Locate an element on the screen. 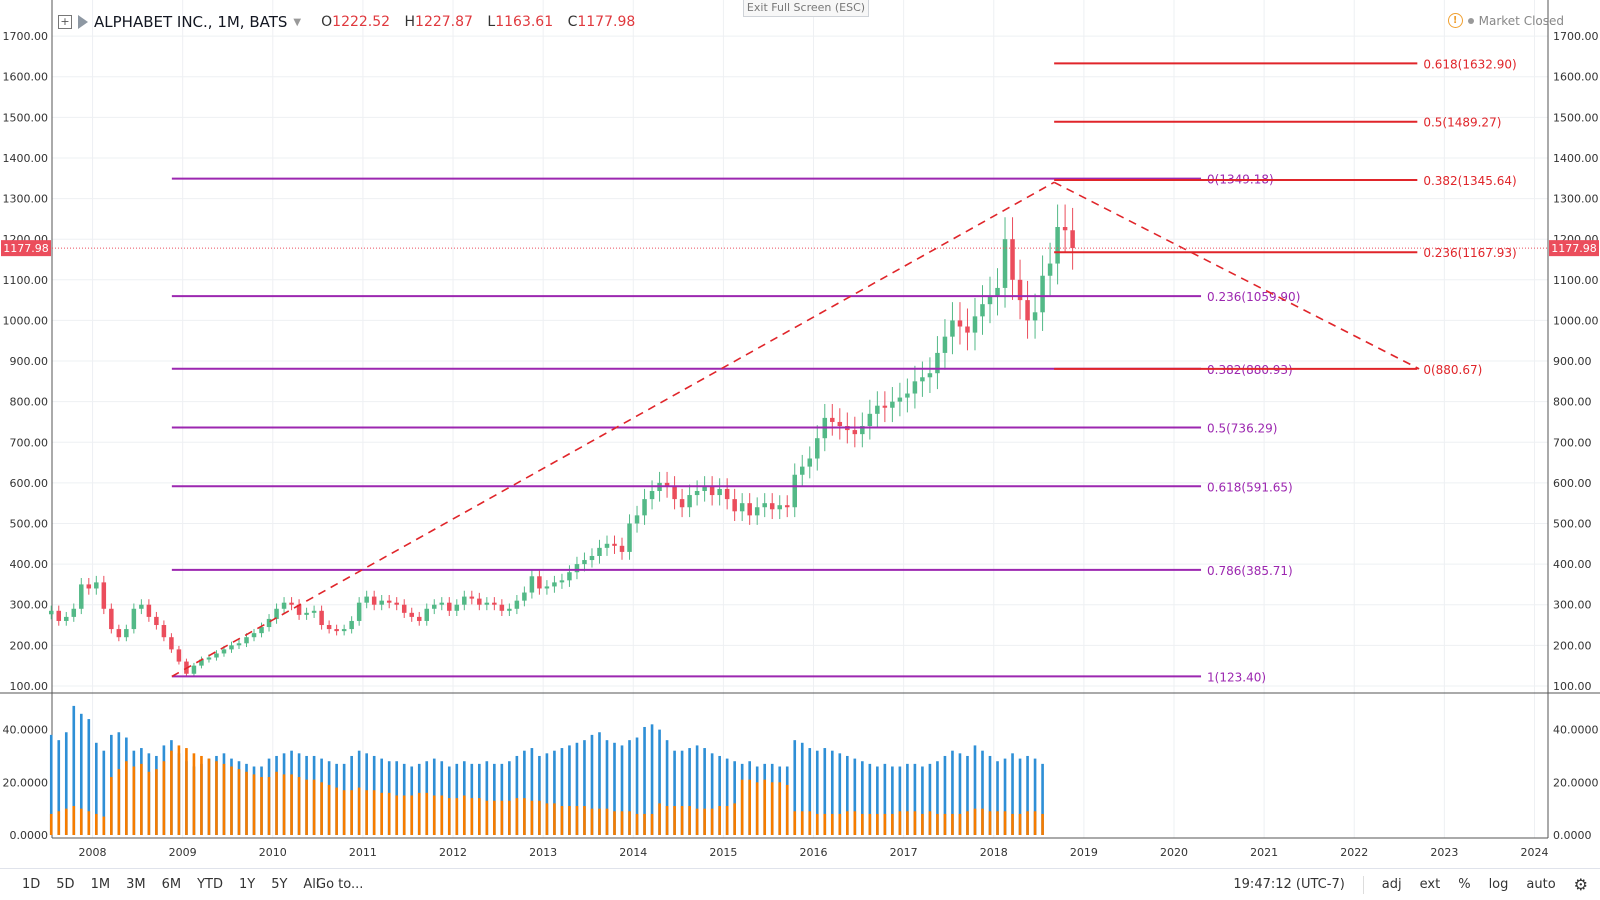 Image resolution: width=1600 pixels, height=900 pixels. gear-icon: ⚙ is located at coordinates (1580, 884).